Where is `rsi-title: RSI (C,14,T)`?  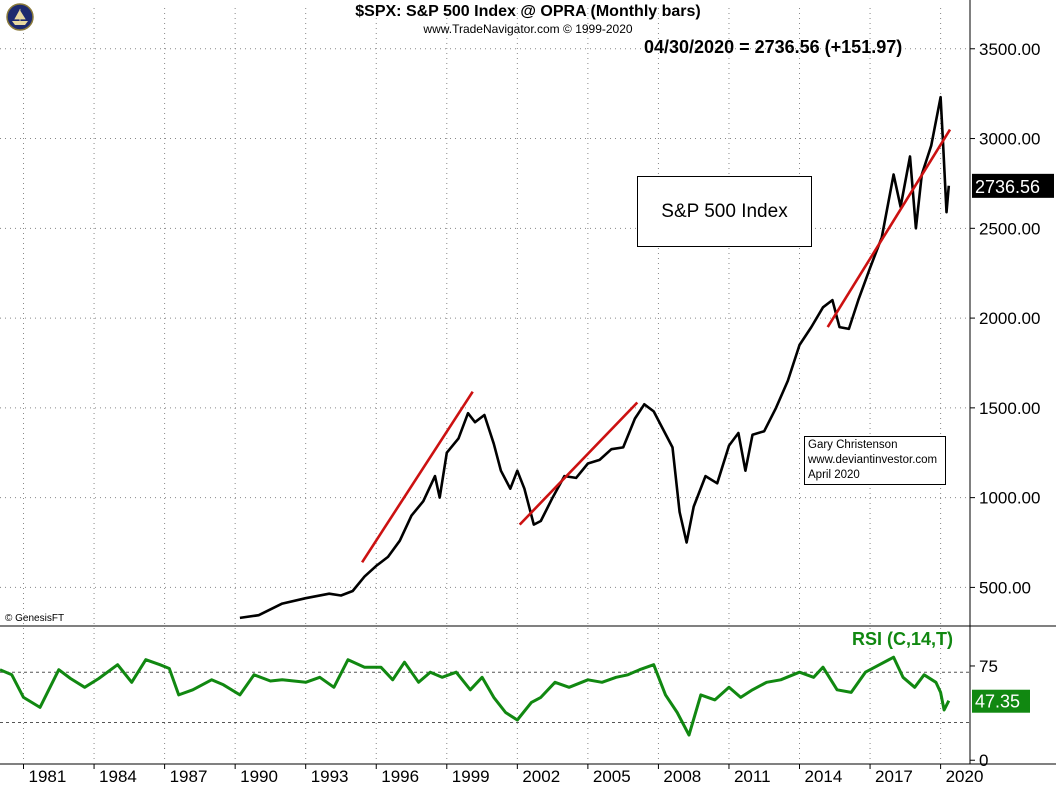 rsi-title: RSI (C,14,T) is located at coordinates (902, 639).